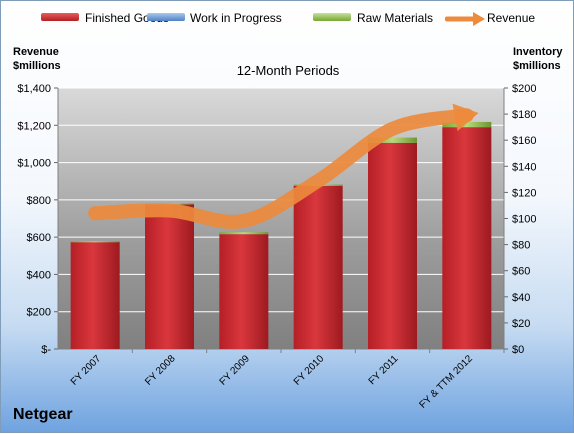 The image size is (574, 434). What do you see at coordinates (524, 141) in the screenshot?
I see `right-axis-tick-label: $160` at bounding box center [524, 141].